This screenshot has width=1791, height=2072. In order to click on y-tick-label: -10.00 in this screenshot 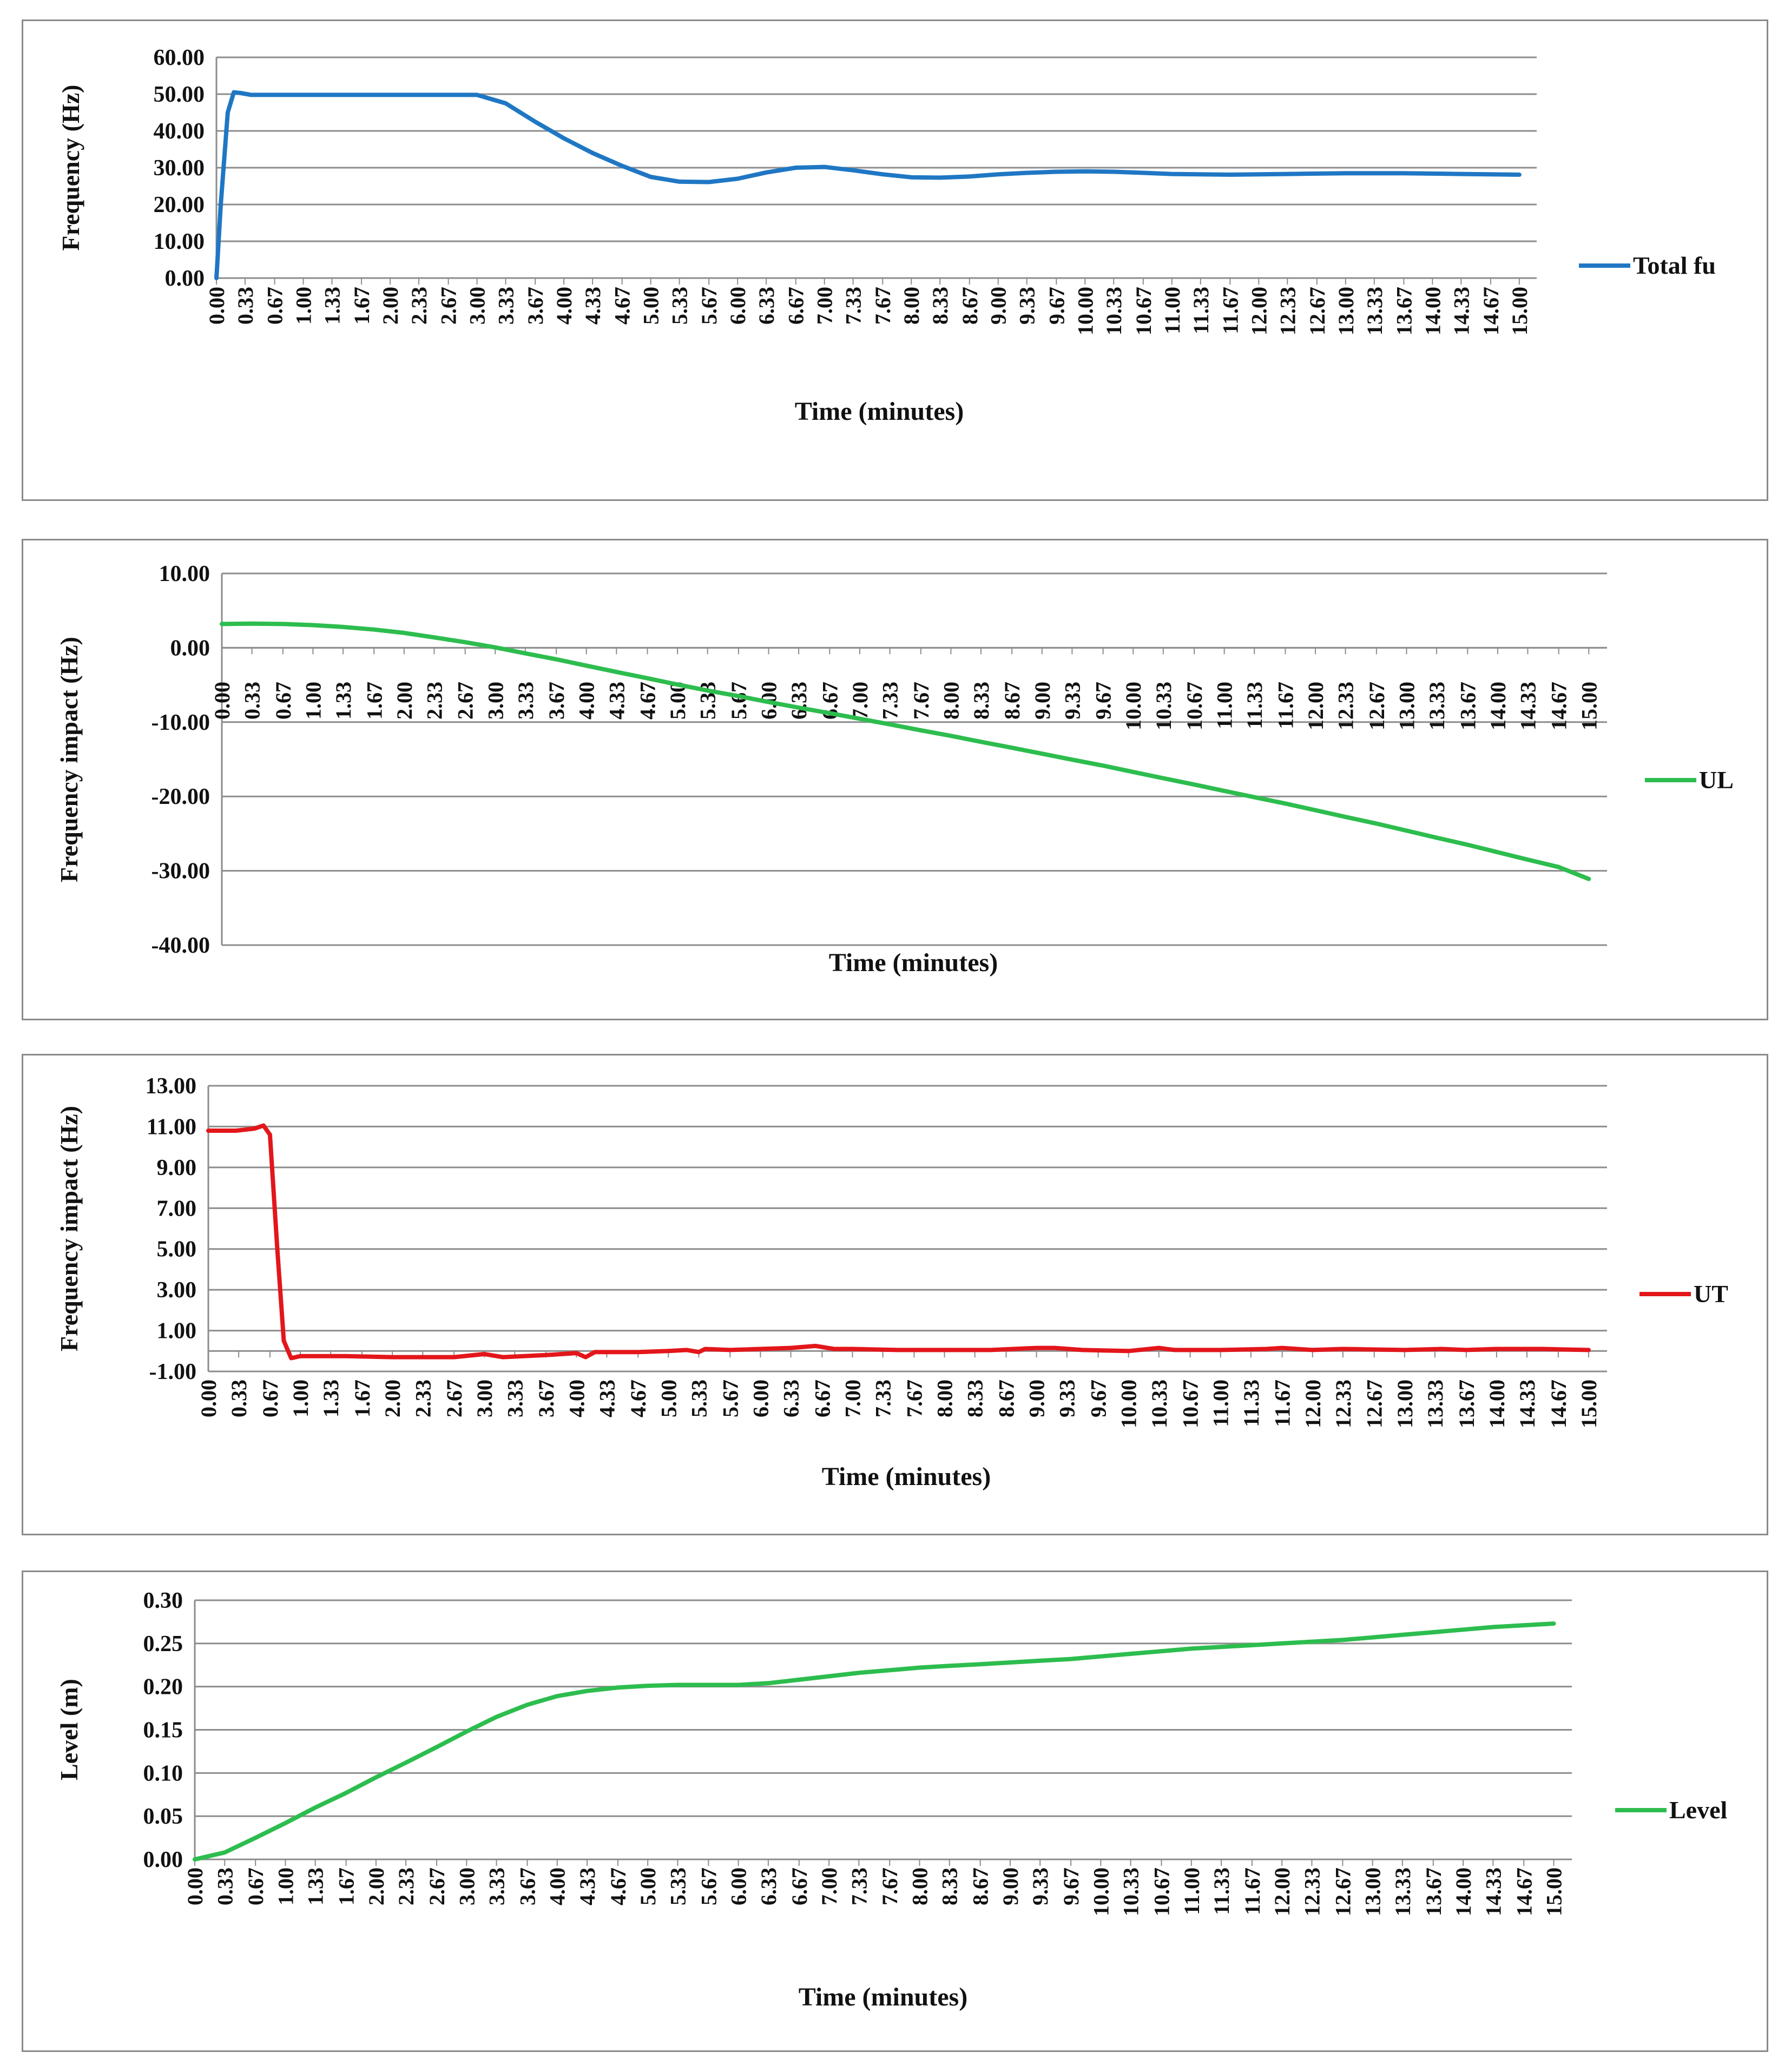, I will do `click(181, 722)`.